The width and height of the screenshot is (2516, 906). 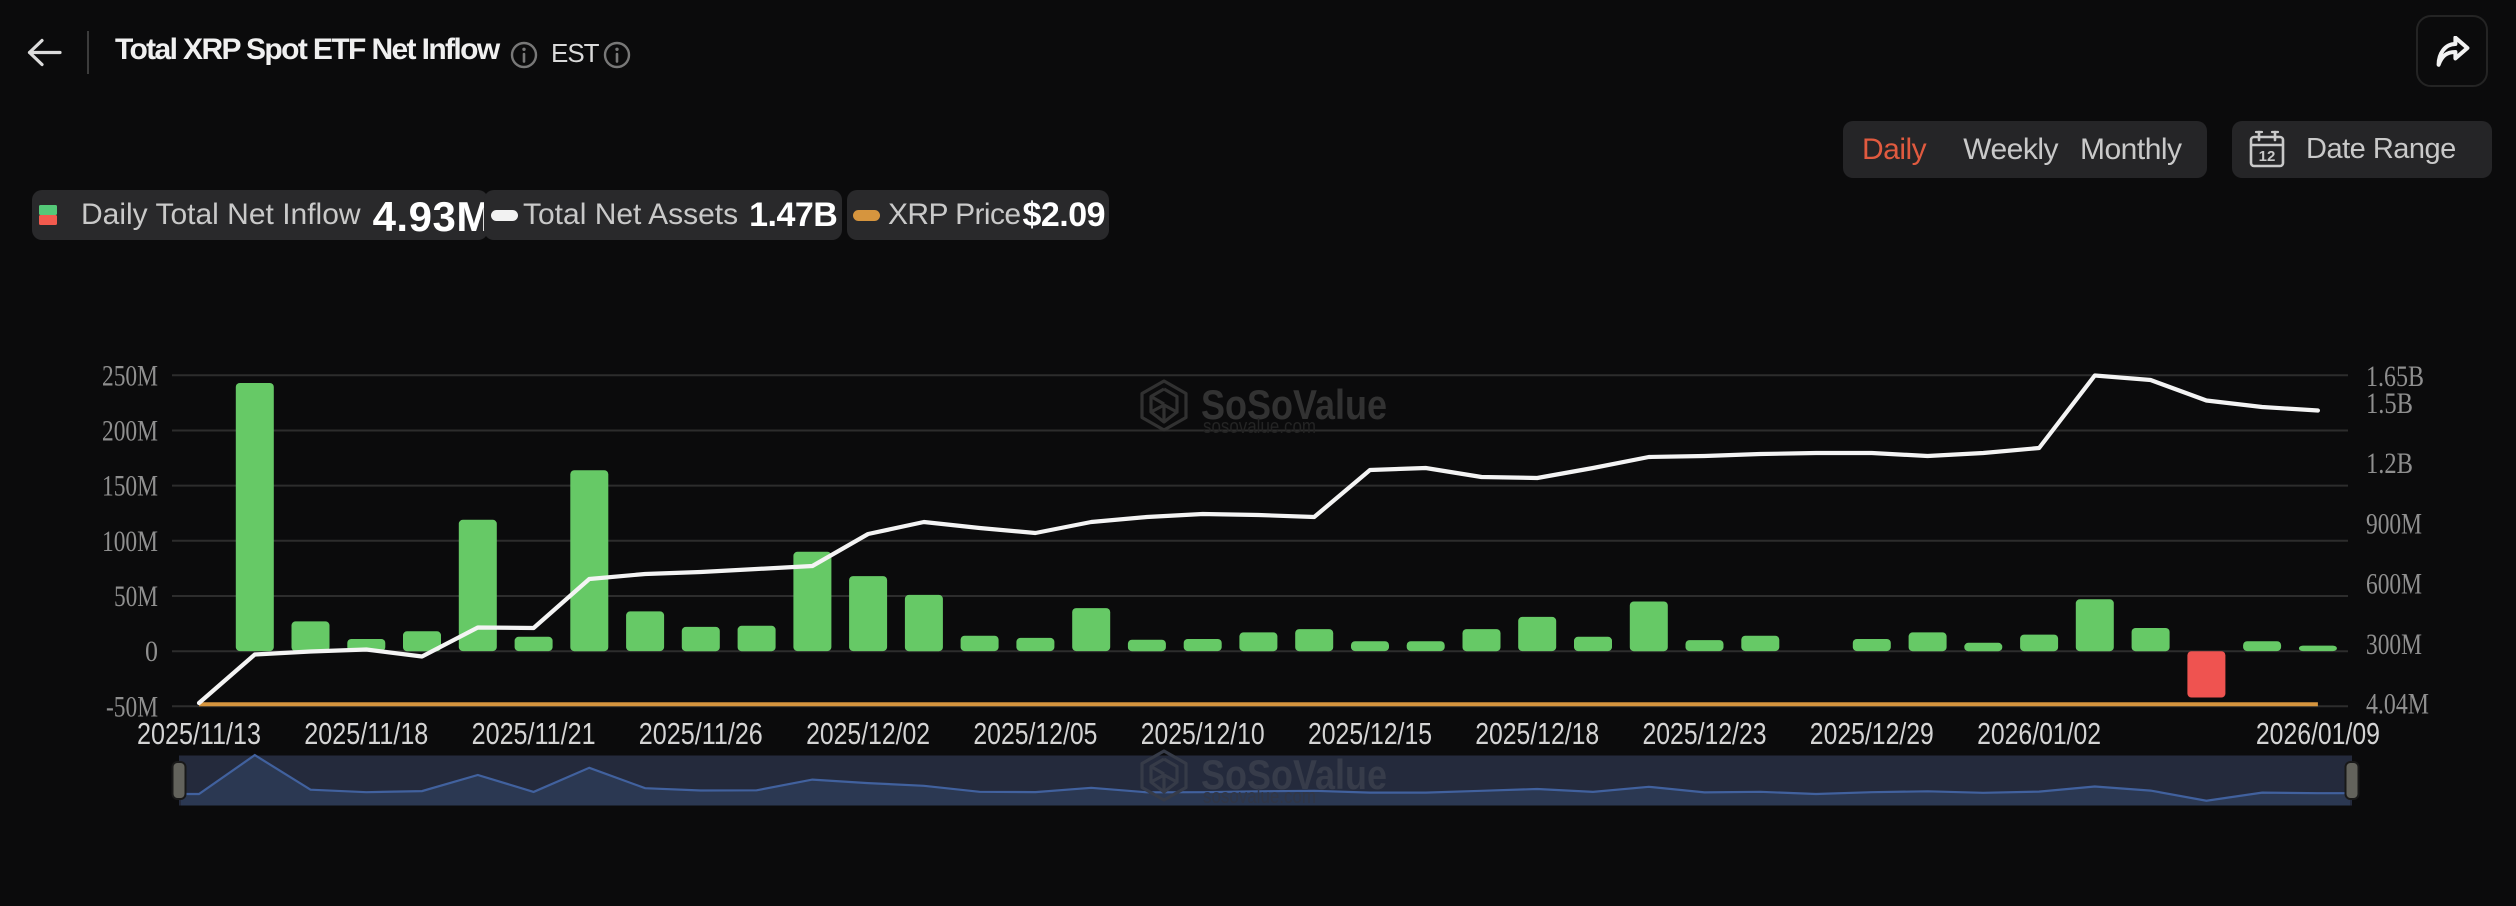 I want to click on svg-text: 12, so click(x=2267, y=156).